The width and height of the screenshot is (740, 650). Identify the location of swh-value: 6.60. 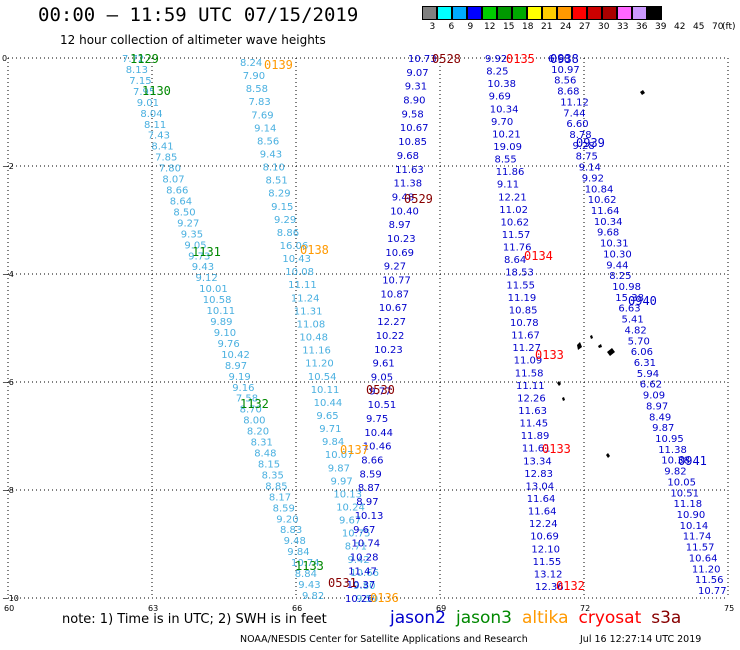
(577, 124).